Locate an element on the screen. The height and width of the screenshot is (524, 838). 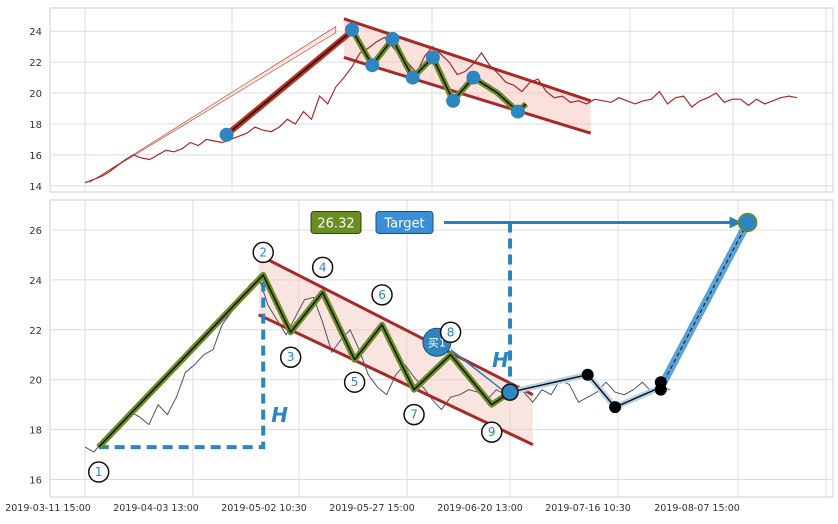
wave-label-number: 7 is located at coordinates (414, 415).